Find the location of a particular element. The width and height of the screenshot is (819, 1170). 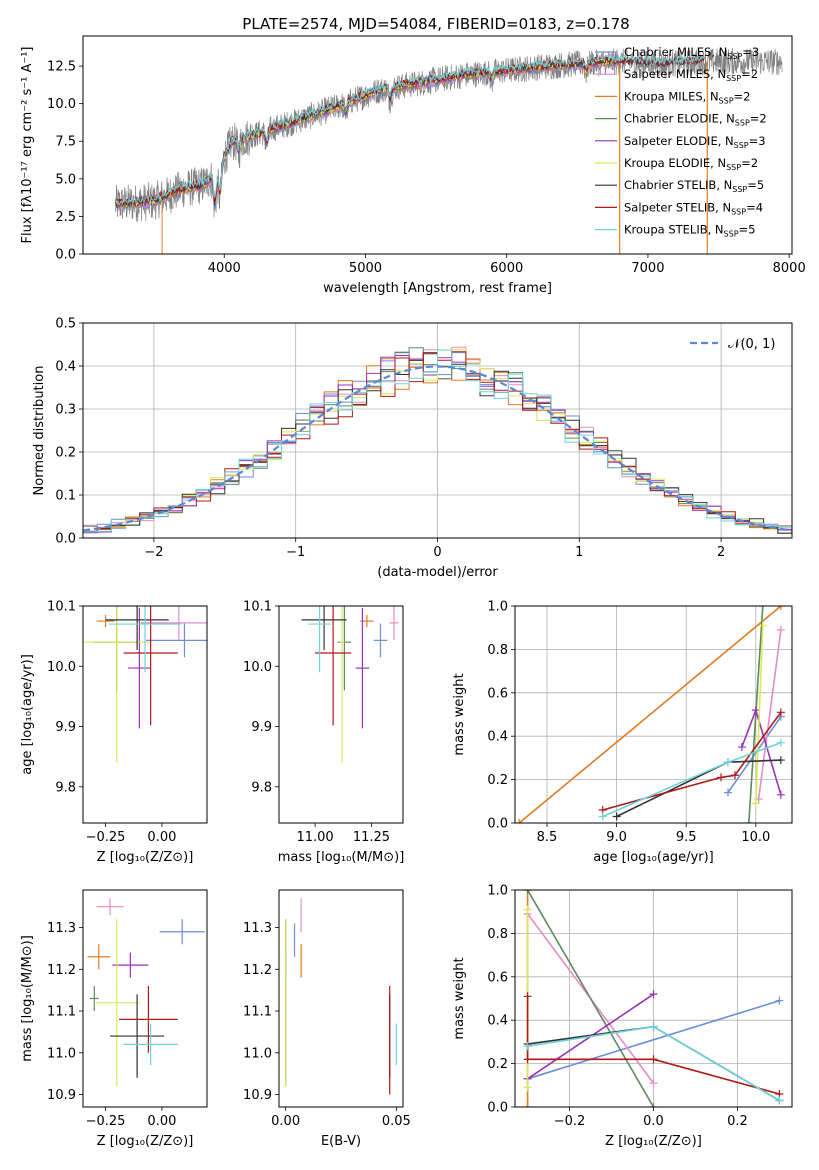

y-axis-label: mass [log₁₀(M/M⊙)] is located at coordinates (27, 998).